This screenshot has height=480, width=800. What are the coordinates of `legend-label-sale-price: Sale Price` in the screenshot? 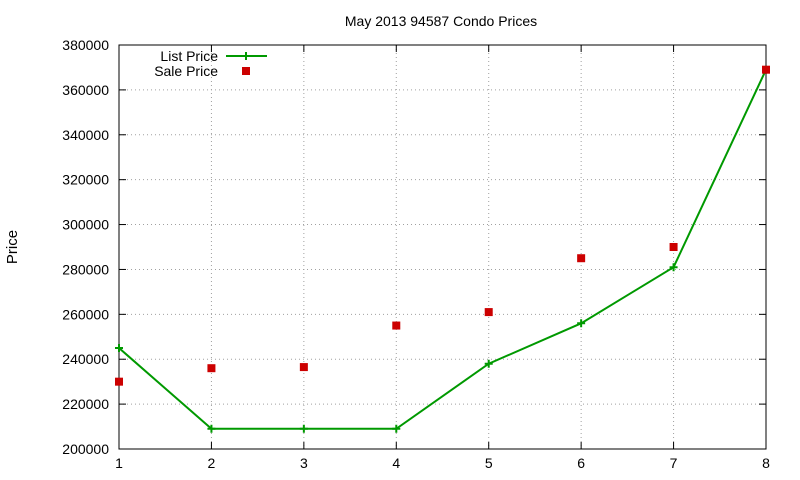 It's located at (186, 71).